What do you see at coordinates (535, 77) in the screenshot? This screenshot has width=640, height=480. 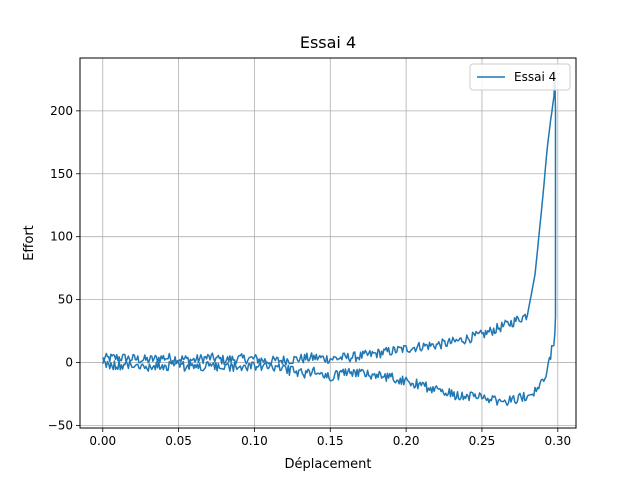 I see `legend-label: Essai 4` at bounding box center [535, 77].